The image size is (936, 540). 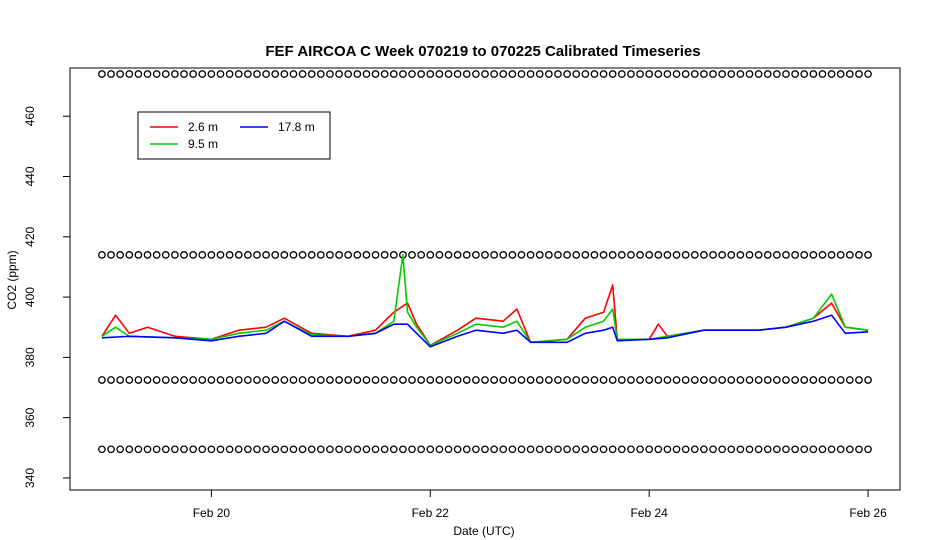 I want to click on y-tick-label: 340, so click(x=30, y=478).